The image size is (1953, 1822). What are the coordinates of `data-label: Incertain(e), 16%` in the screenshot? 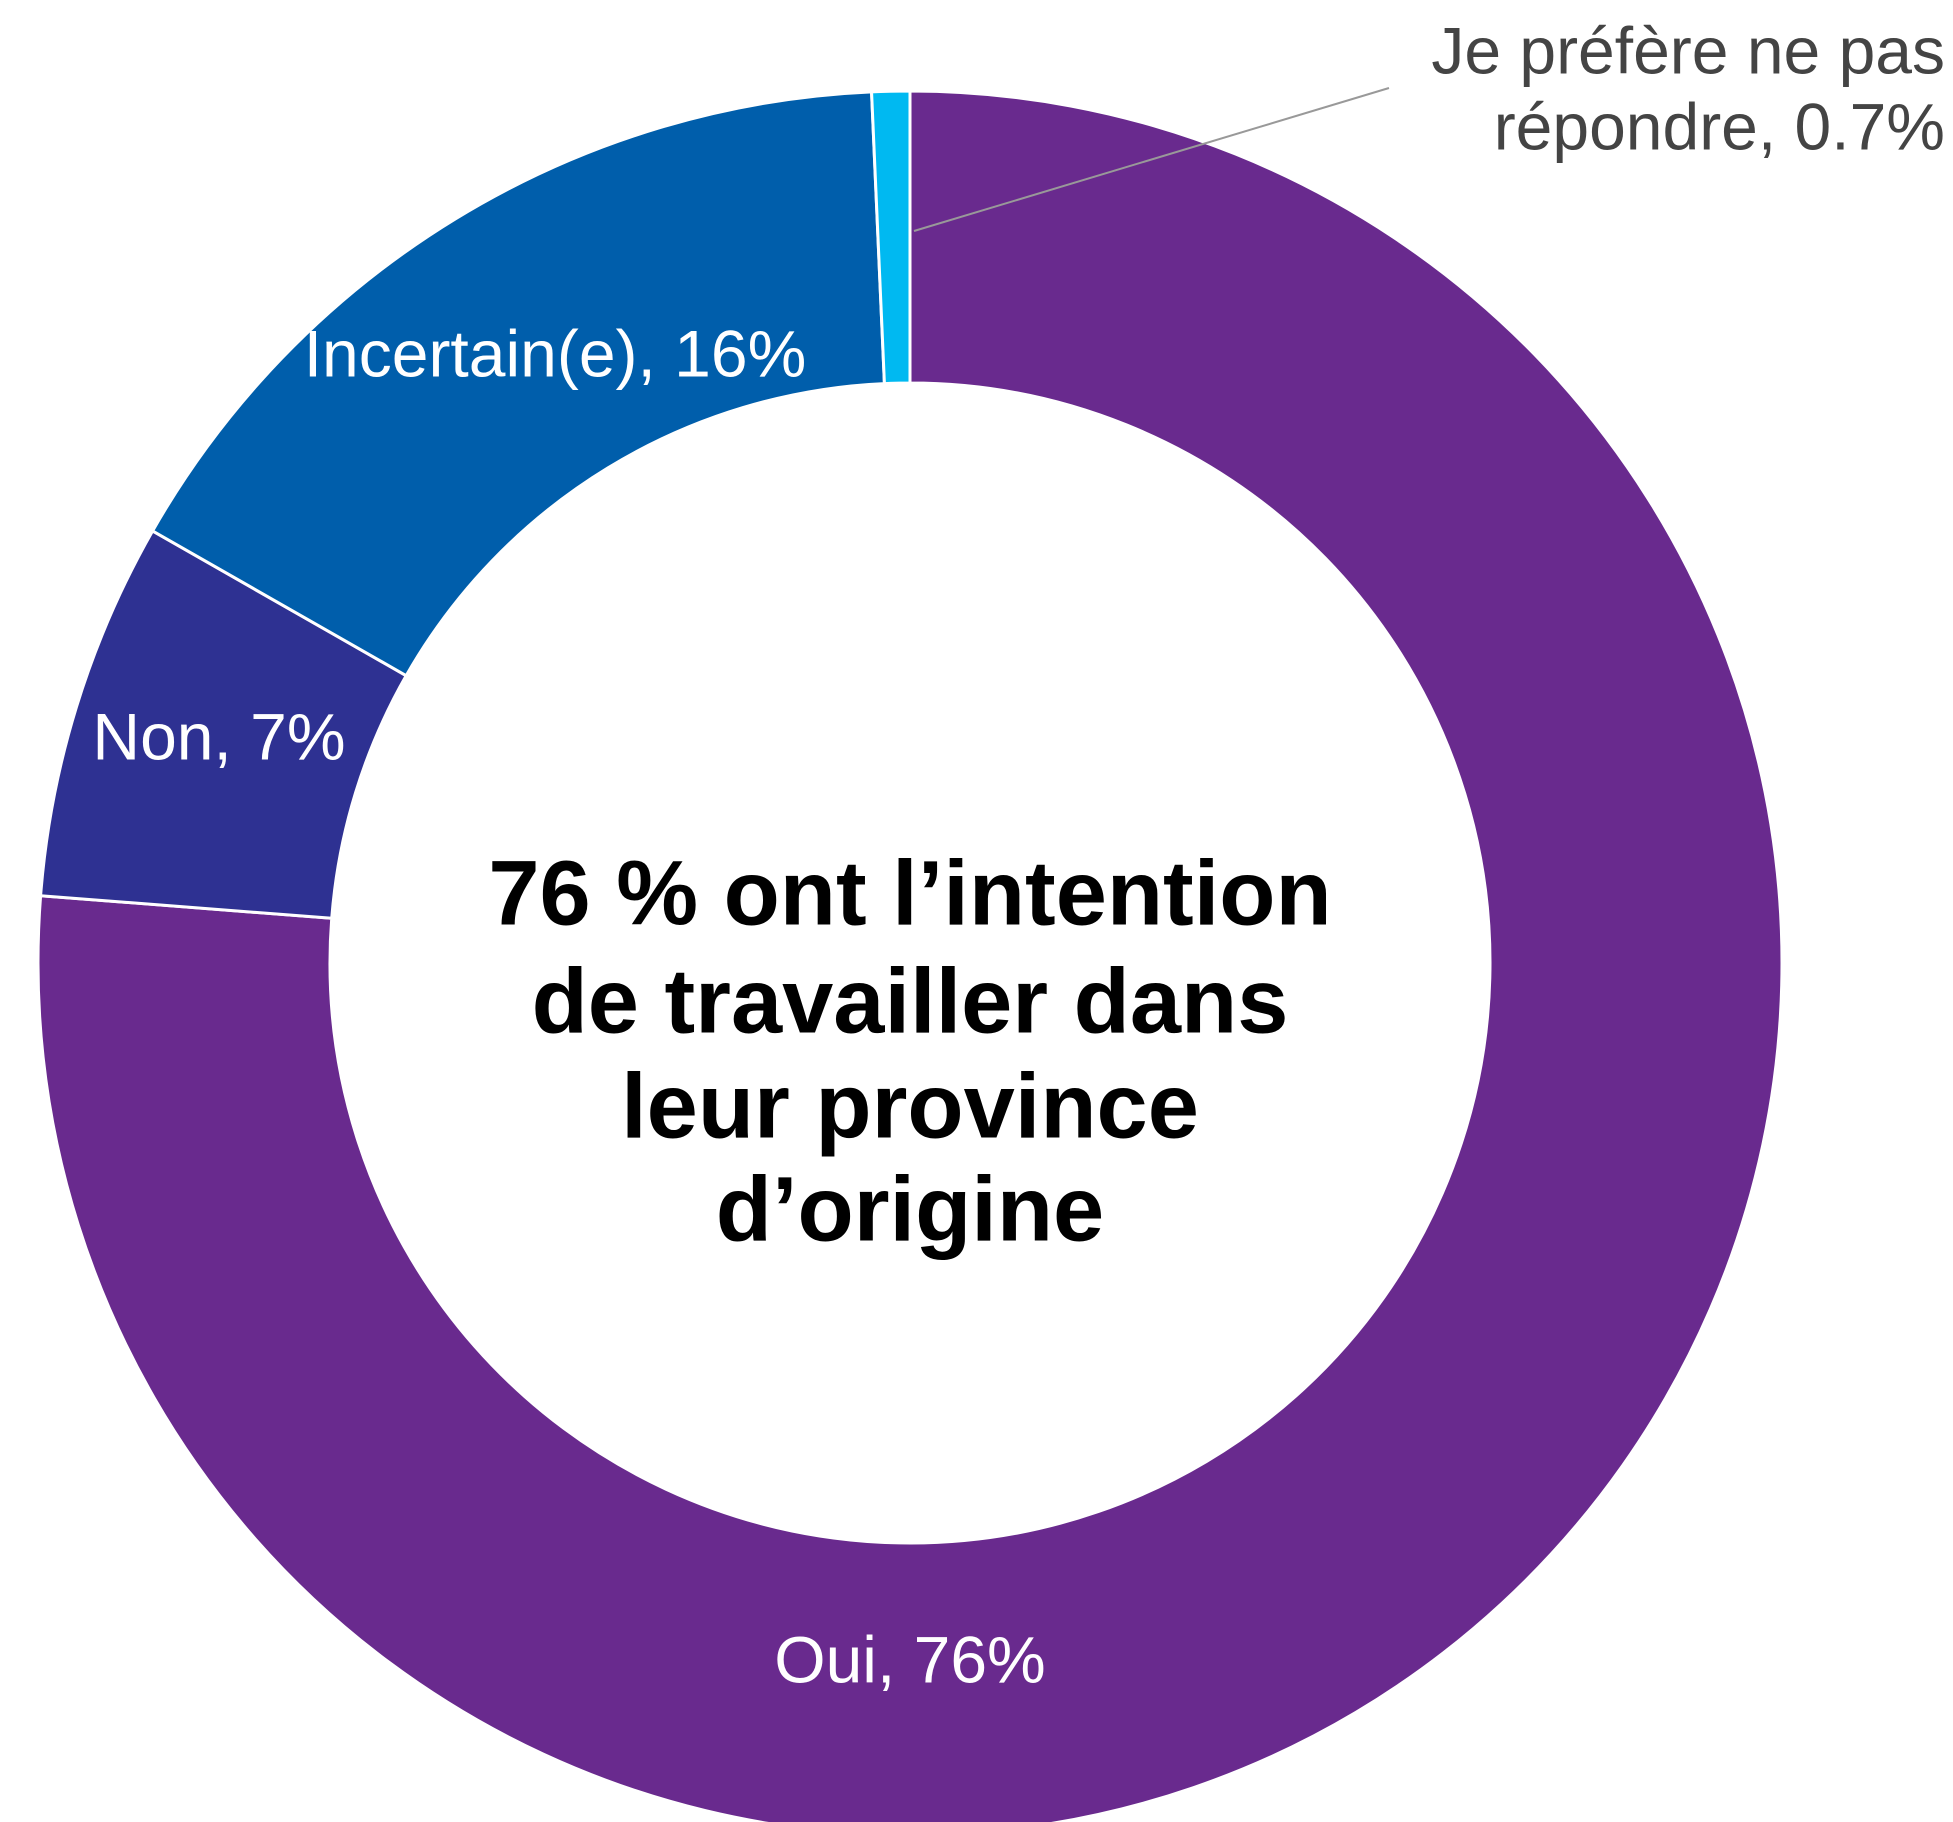 It's located at (555, 353).